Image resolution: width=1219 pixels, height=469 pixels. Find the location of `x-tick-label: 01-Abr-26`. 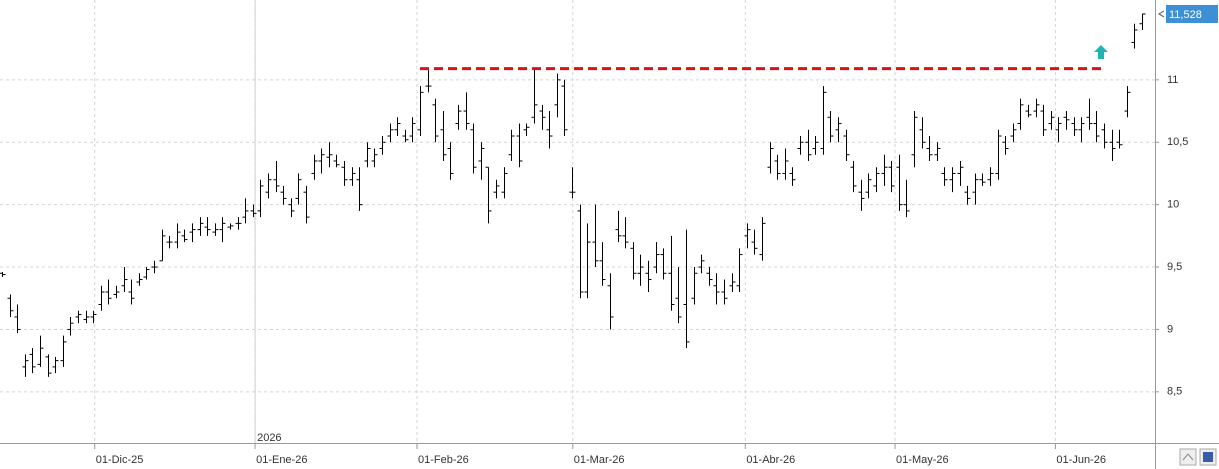

x-tick-label: 01-Abr-26 is located at coordinates (770, 460).